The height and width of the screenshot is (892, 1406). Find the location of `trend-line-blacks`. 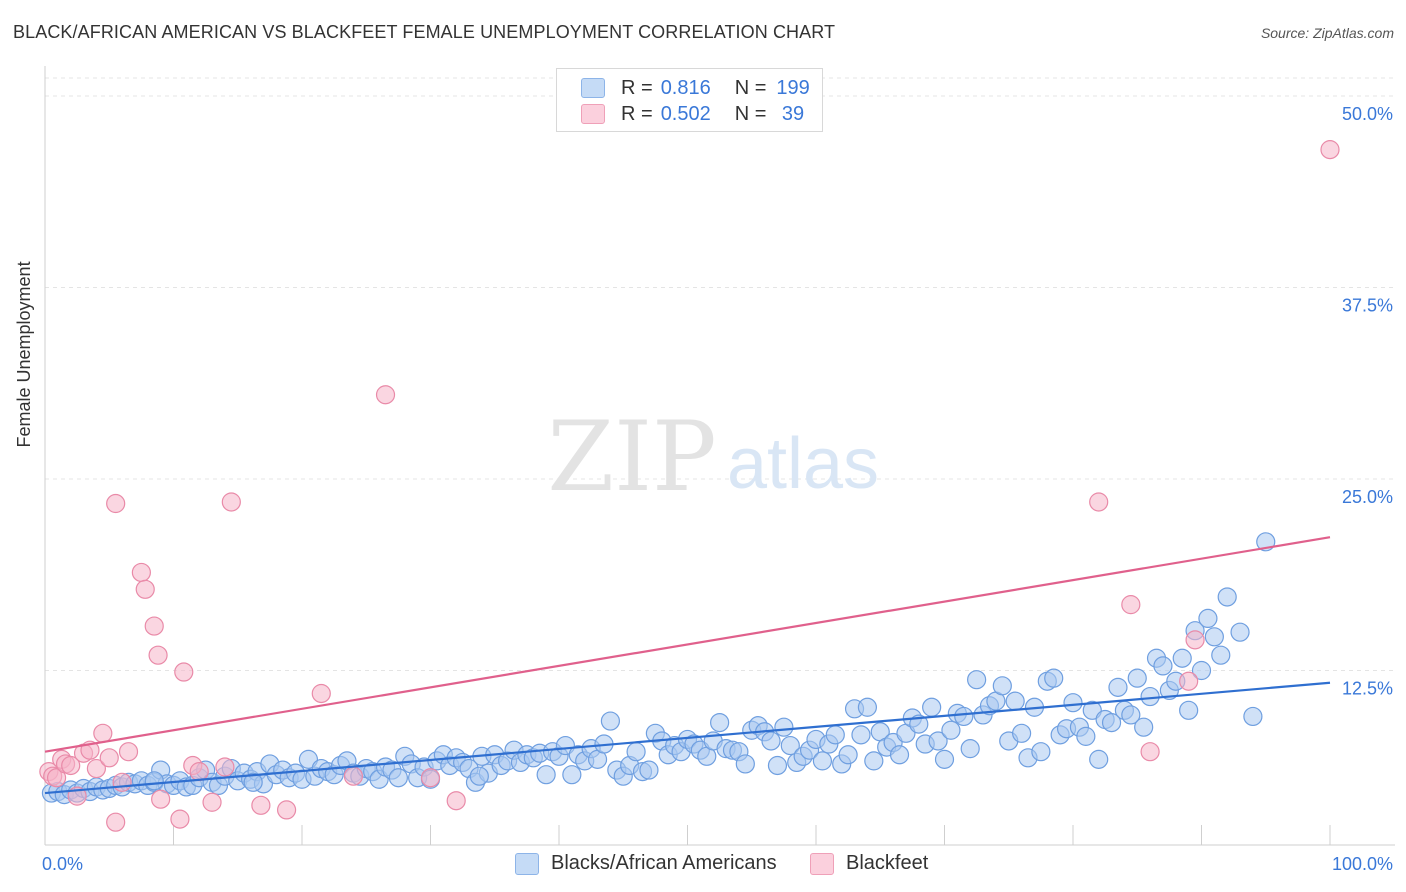

trend-line-blacks is located at coordinates (687, 738).